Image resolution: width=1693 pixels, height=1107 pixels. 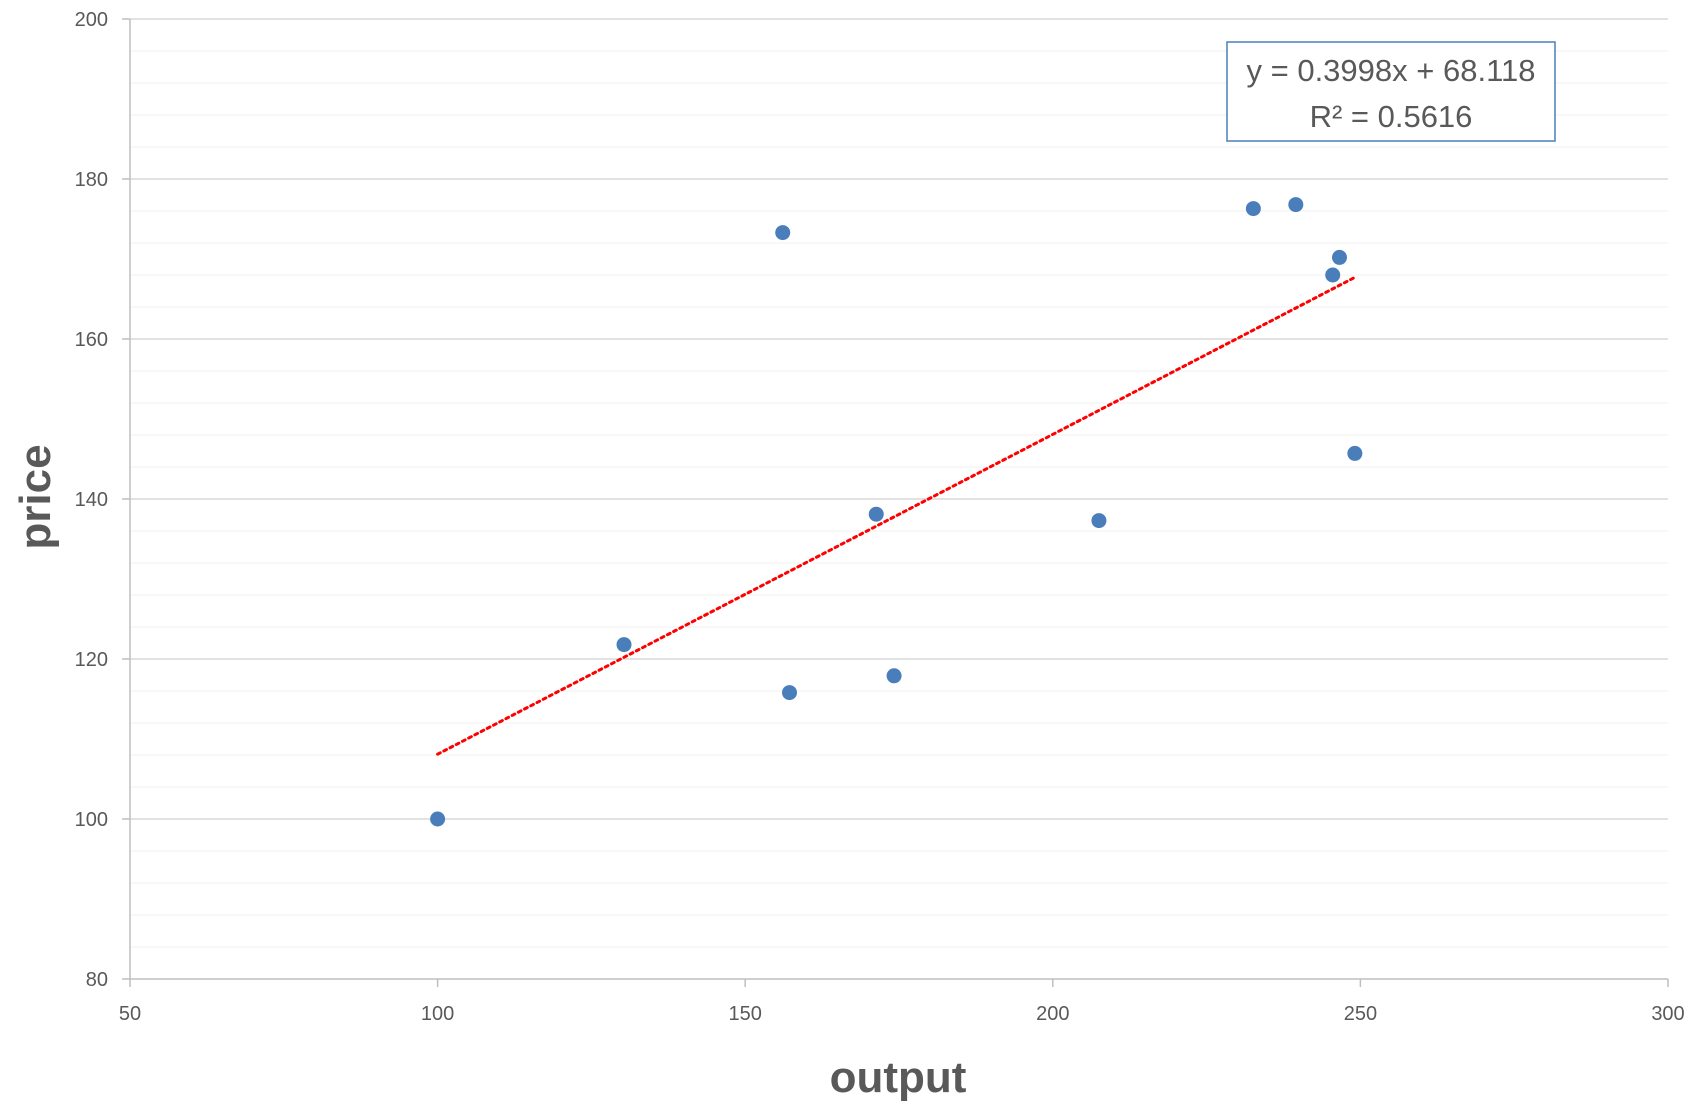 What do you see at coordinates (1391, 70) in the screenshot?
I see `trendline-equation: y = 0.3998x + 68.118` at bounding box center [1391, 70].